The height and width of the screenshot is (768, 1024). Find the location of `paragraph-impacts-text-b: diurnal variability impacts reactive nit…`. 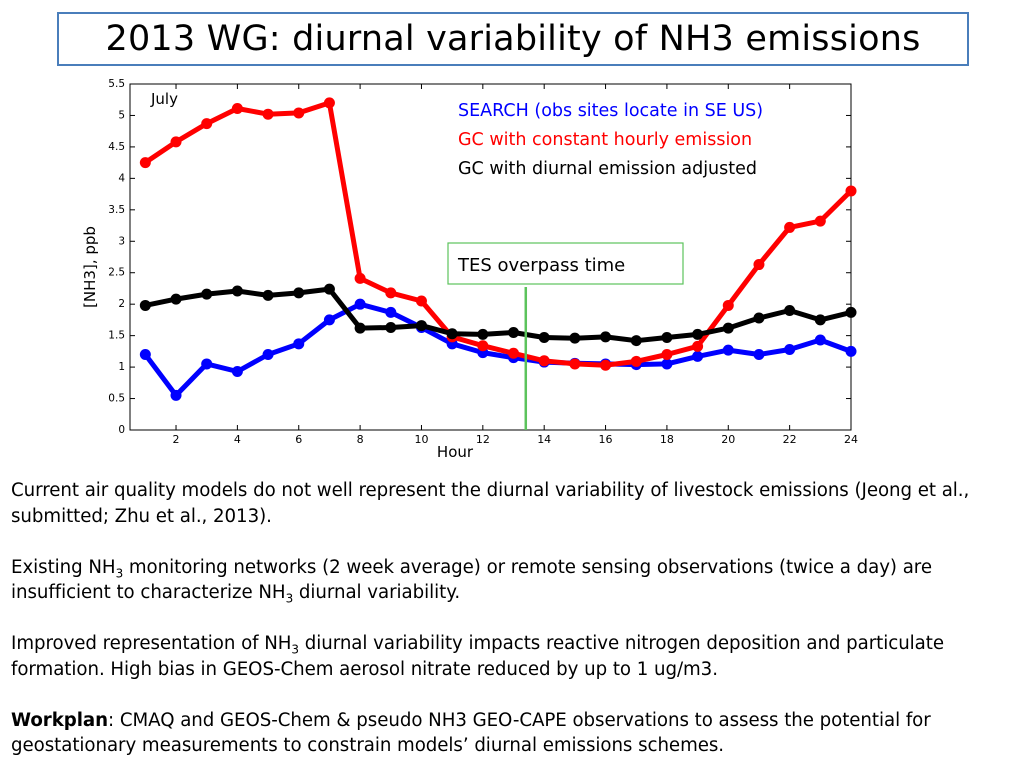

paragraph-impacts-text-b: diurnal variability impacts reactive nit… is located at coordinates (477, 656).